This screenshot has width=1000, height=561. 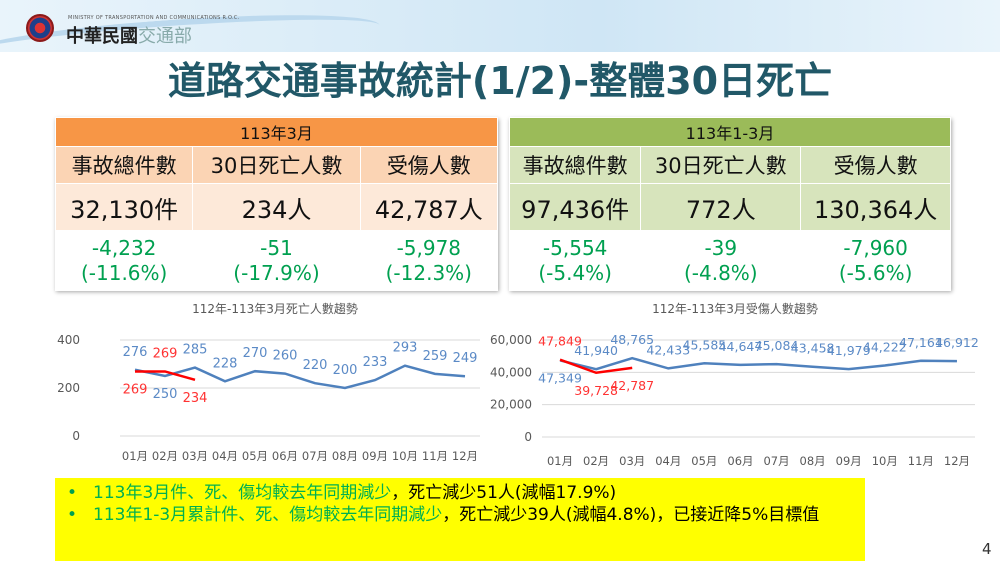 What do you see at coordinates (276, 132) in the screenshot?
I see `table-title: 113年3月` at bounding box center [276, 132].